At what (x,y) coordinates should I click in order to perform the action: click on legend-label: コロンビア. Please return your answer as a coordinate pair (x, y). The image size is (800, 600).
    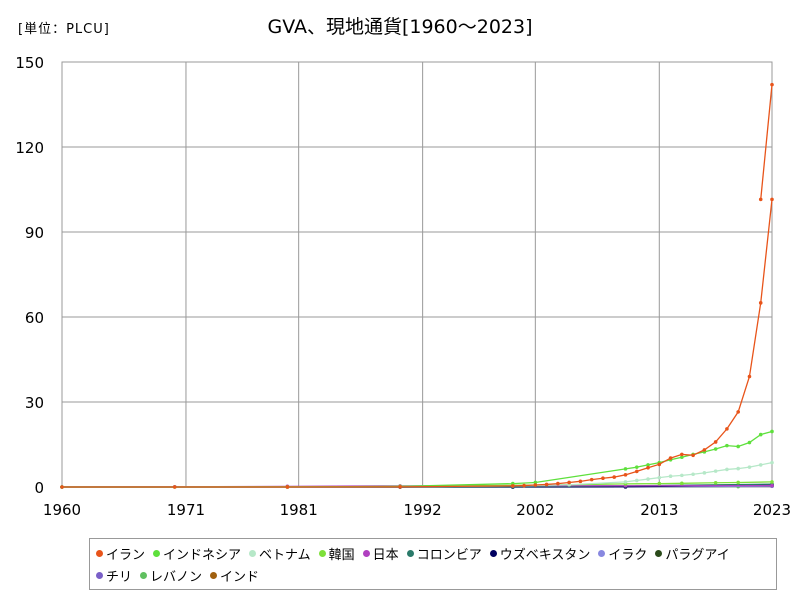
    Looking at the image, I should click on (449, 555).